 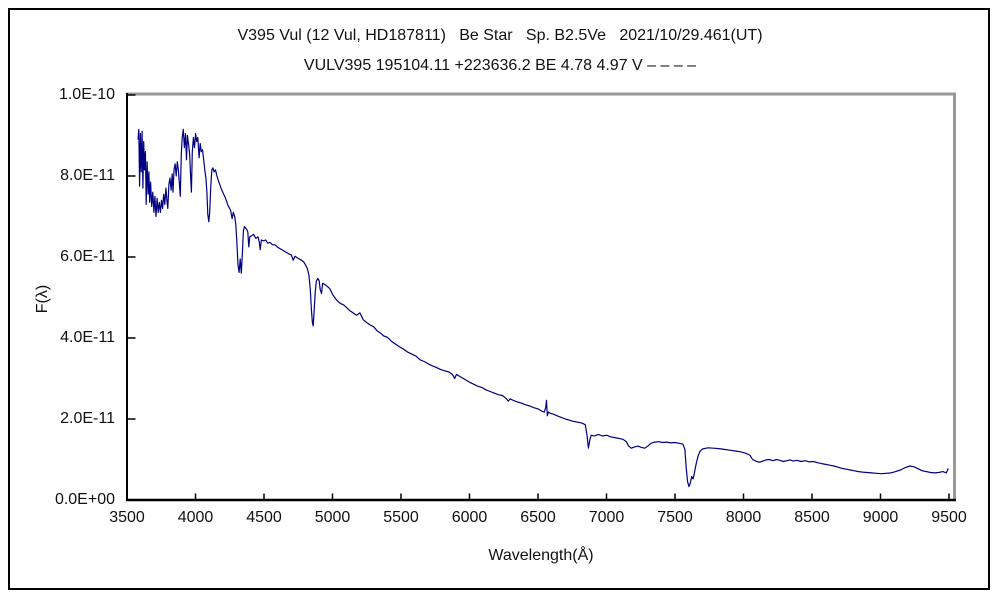 I want to click on x-tick-label: 3500, so click(x=127, y=517).